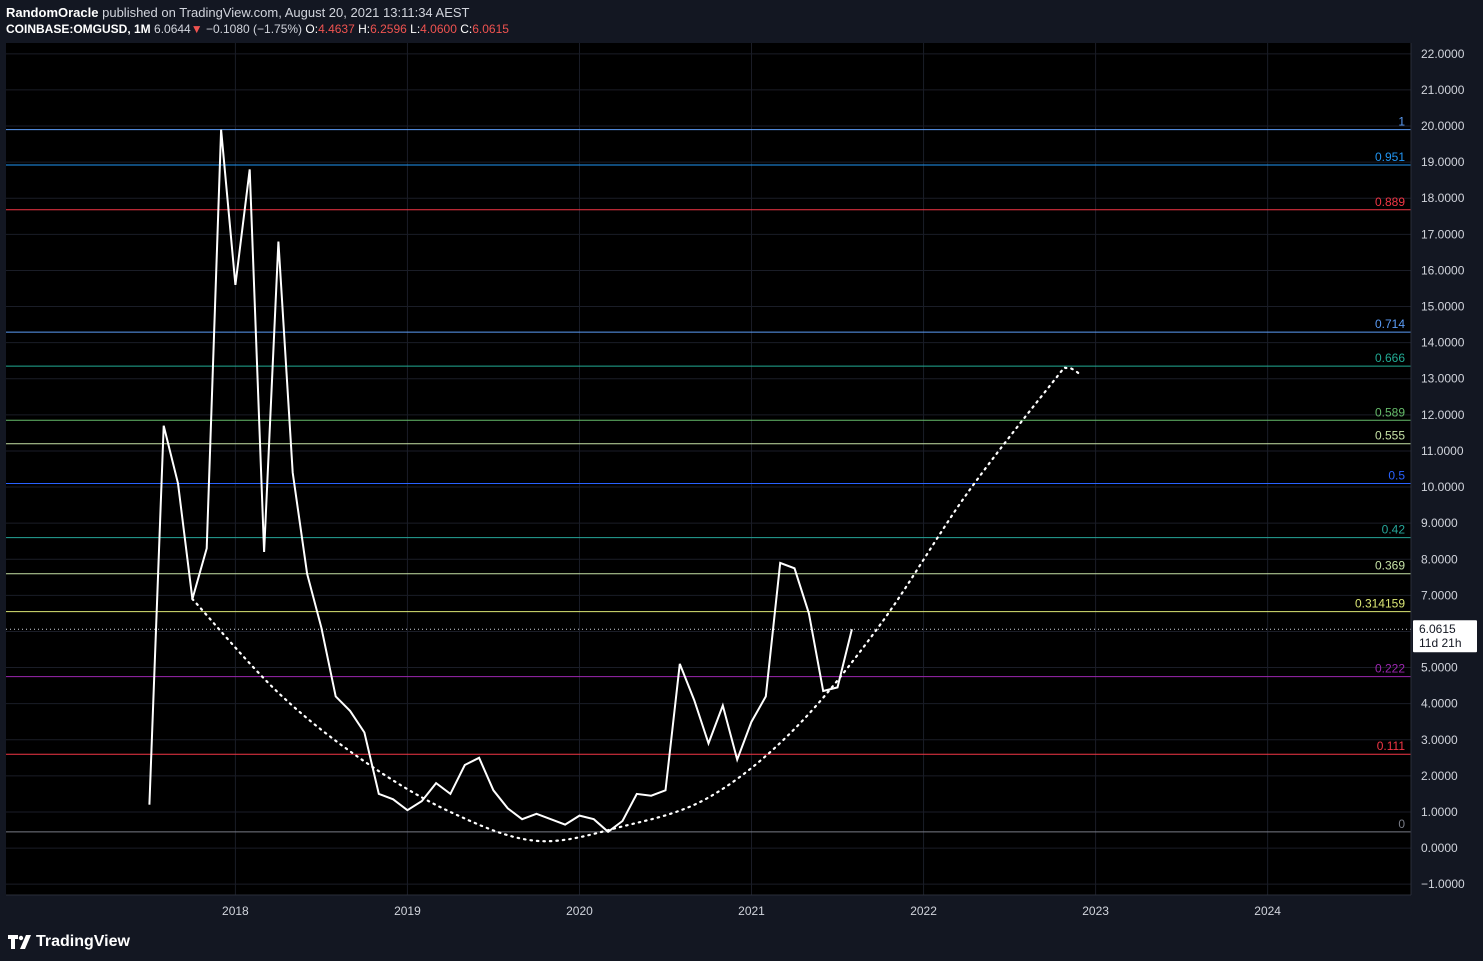 This screenshot has width=1483, height=961. I want to click on tradingview-brand: TradingView, so click(69, 942).